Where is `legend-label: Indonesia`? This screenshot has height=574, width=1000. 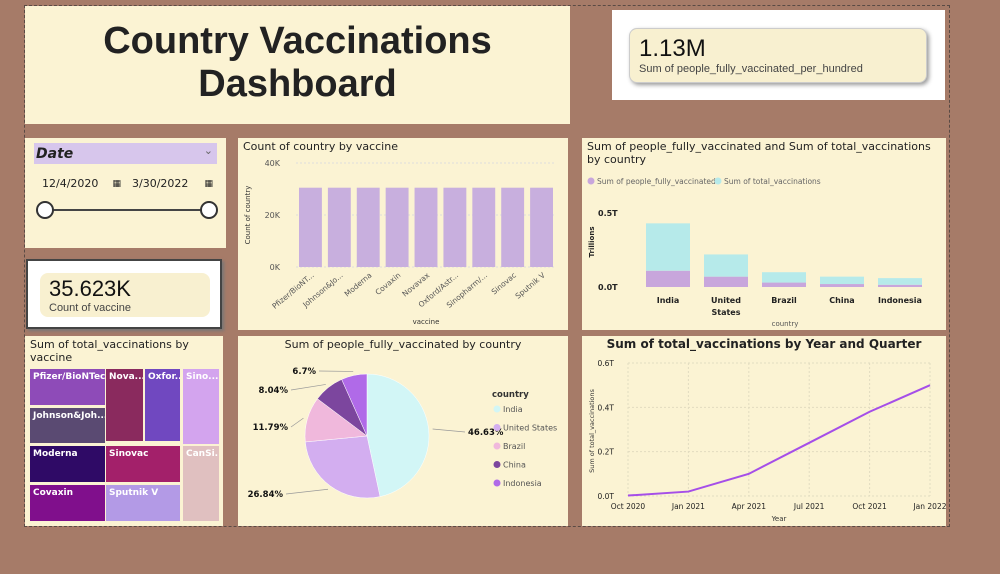
legend-label: Indonesia is located at coordinates (522, 483).